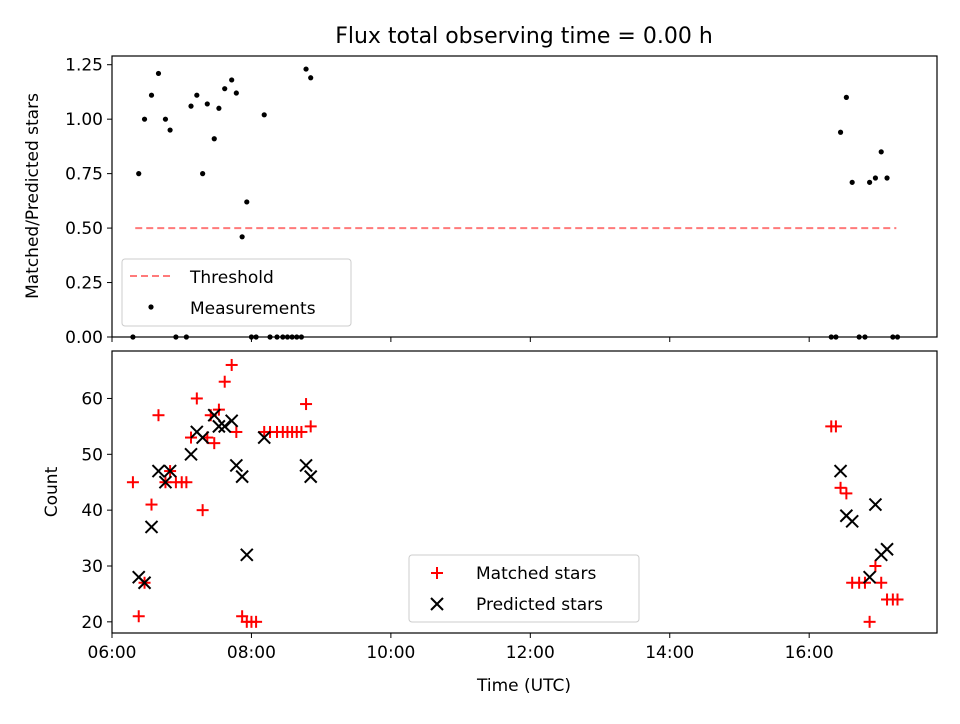 The width and height of the screenshot is (960, 724). What do you see at coordinates (151, 307) in the screenshot?
I see `legend-measurements-swatch` at bounding box center [151, 307].